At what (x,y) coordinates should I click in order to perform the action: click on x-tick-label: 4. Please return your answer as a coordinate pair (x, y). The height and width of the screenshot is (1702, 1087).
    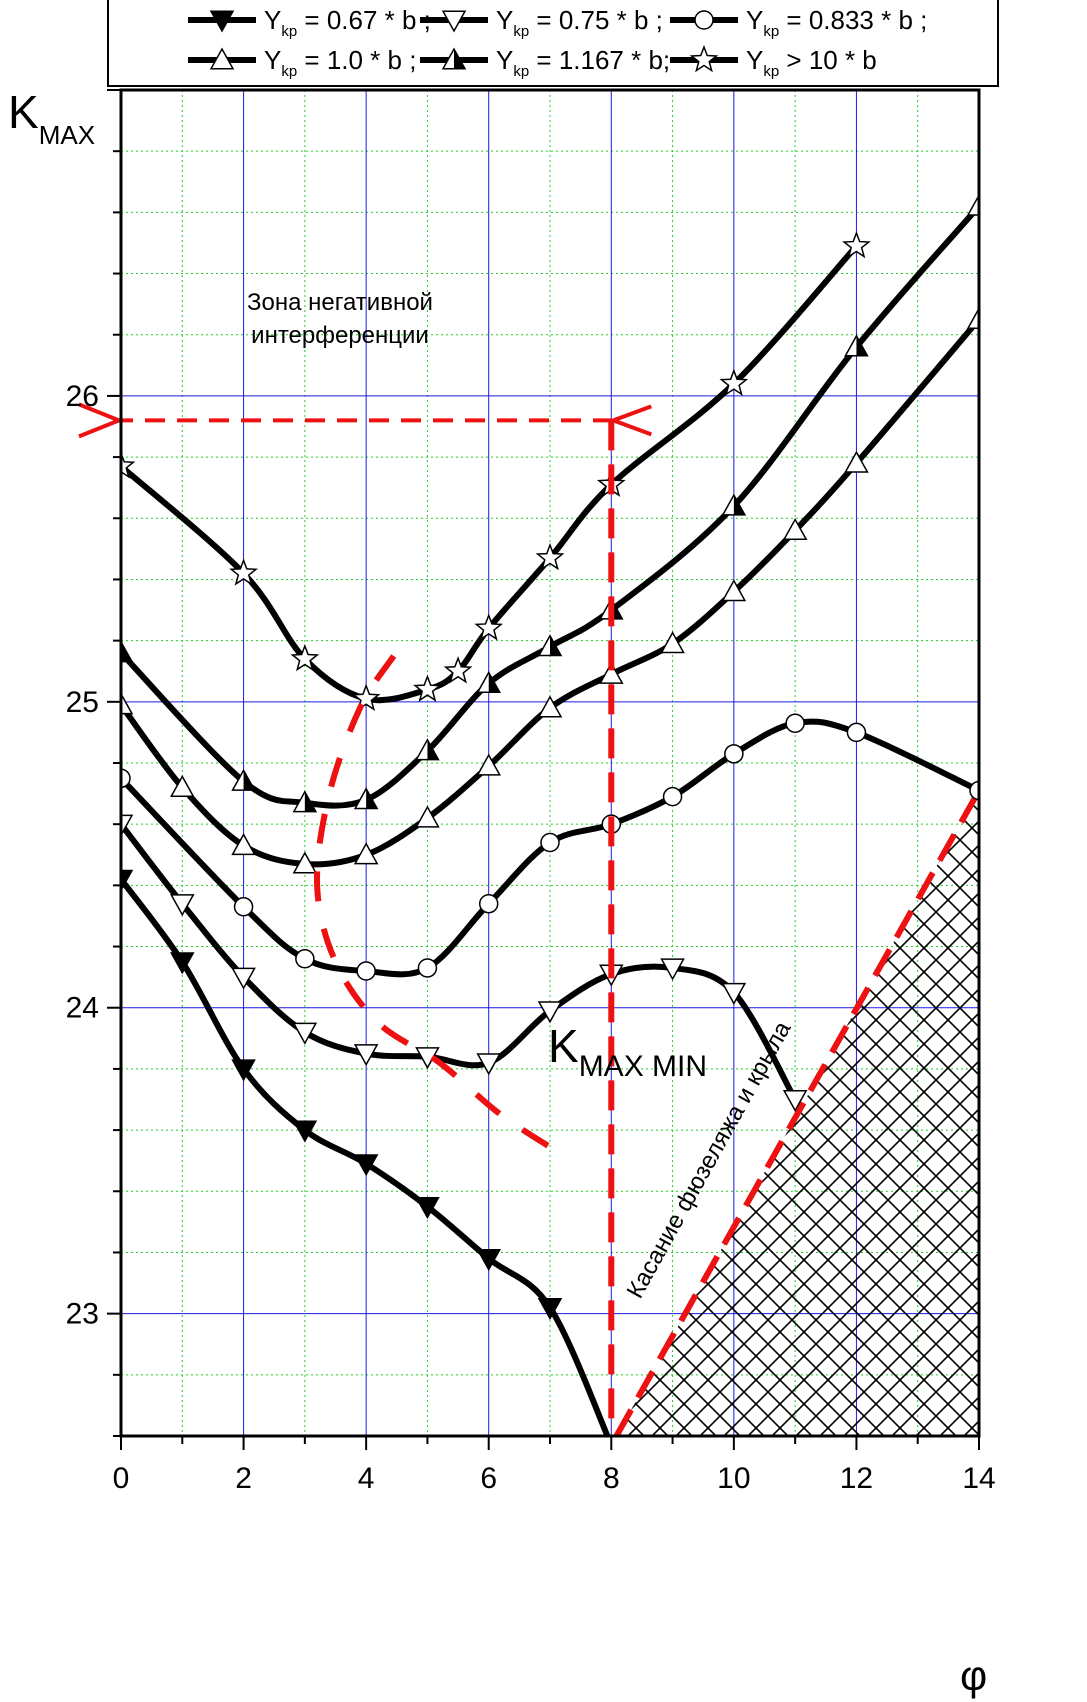
    Looking at the image, I should click on (366, 1478).